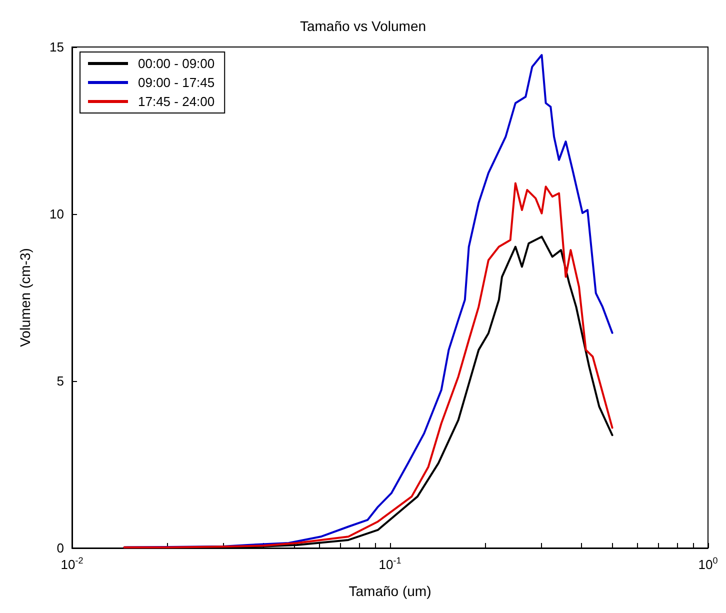  I want to click on x-axis-title: Tamaño (um), so click(390, 591).